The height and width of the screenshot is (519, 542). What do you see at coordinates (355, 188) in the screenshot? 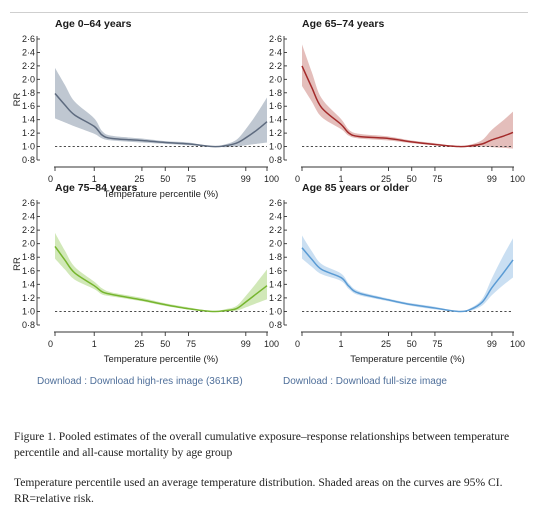
I see `panel-title: Age 85 years or older` at bounding box center [355, 188].